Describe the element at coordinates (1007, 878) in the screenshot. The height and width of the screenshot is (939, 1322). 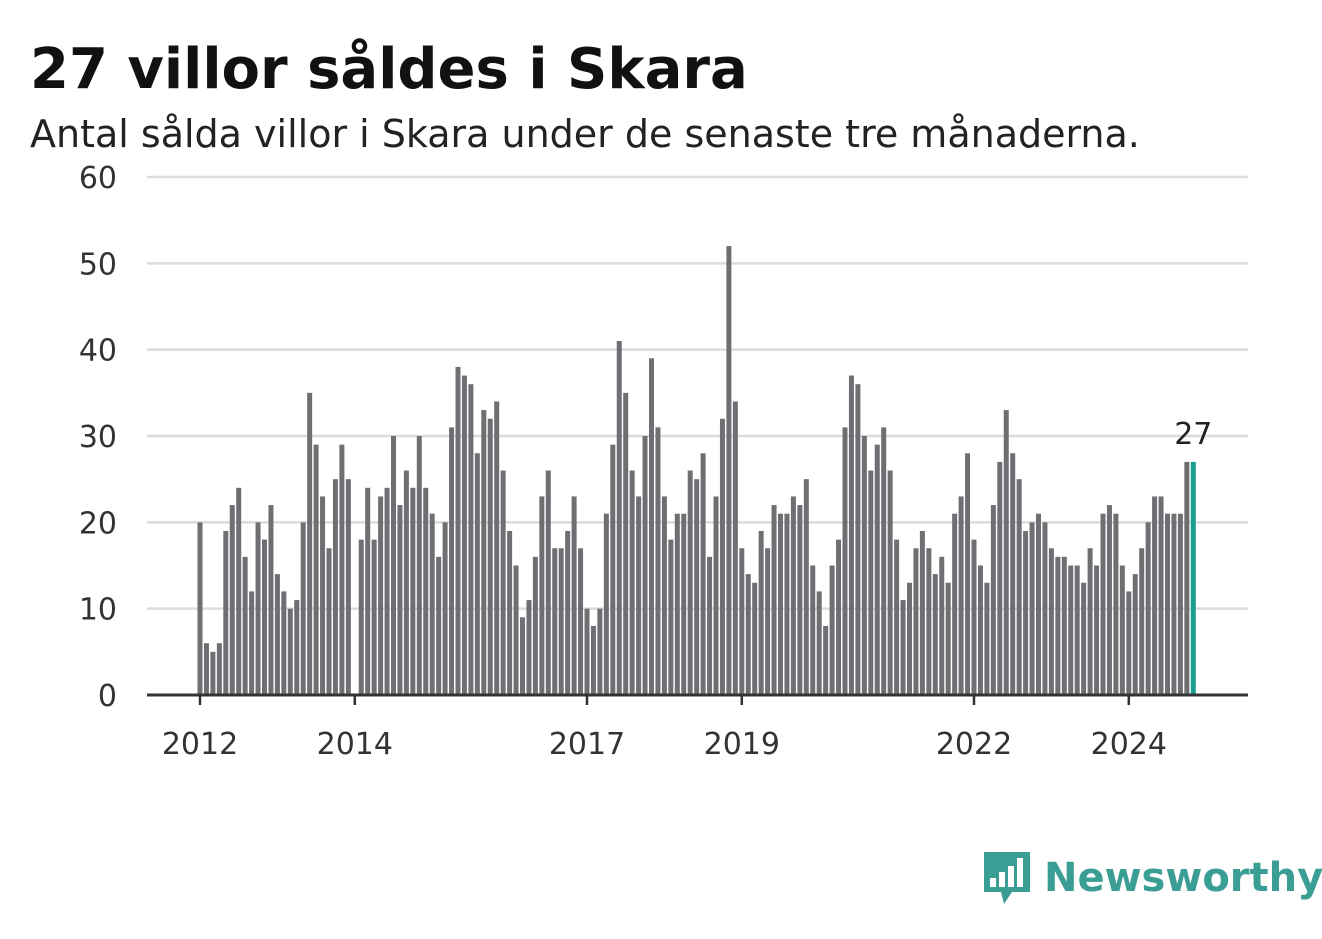
I see `newsworthy-logo-icon` at that location.